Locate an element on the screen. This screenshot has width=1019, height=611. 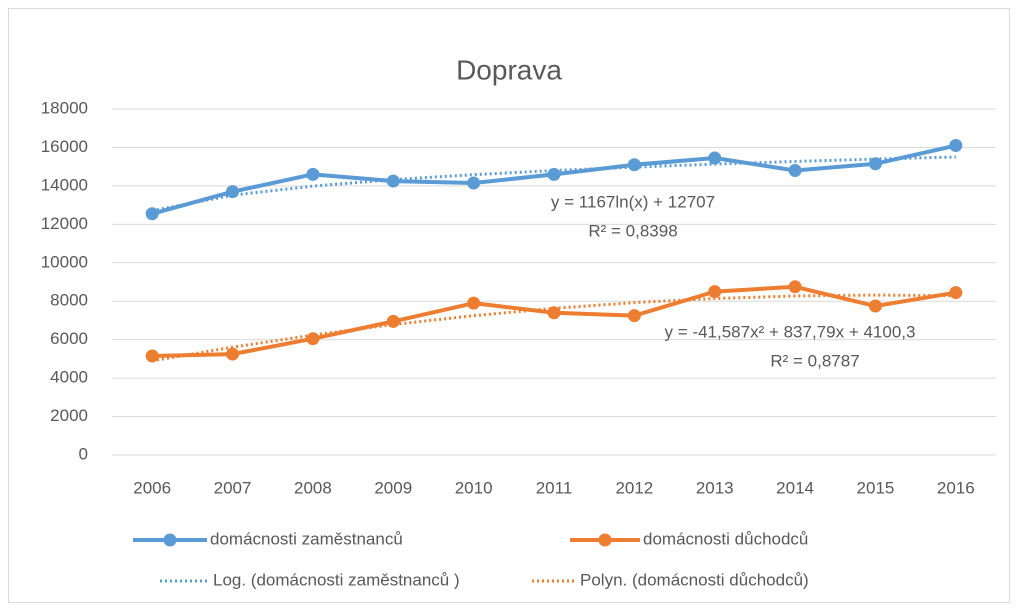
y-tick-label: 18000 is located at coordinates (64, 107).